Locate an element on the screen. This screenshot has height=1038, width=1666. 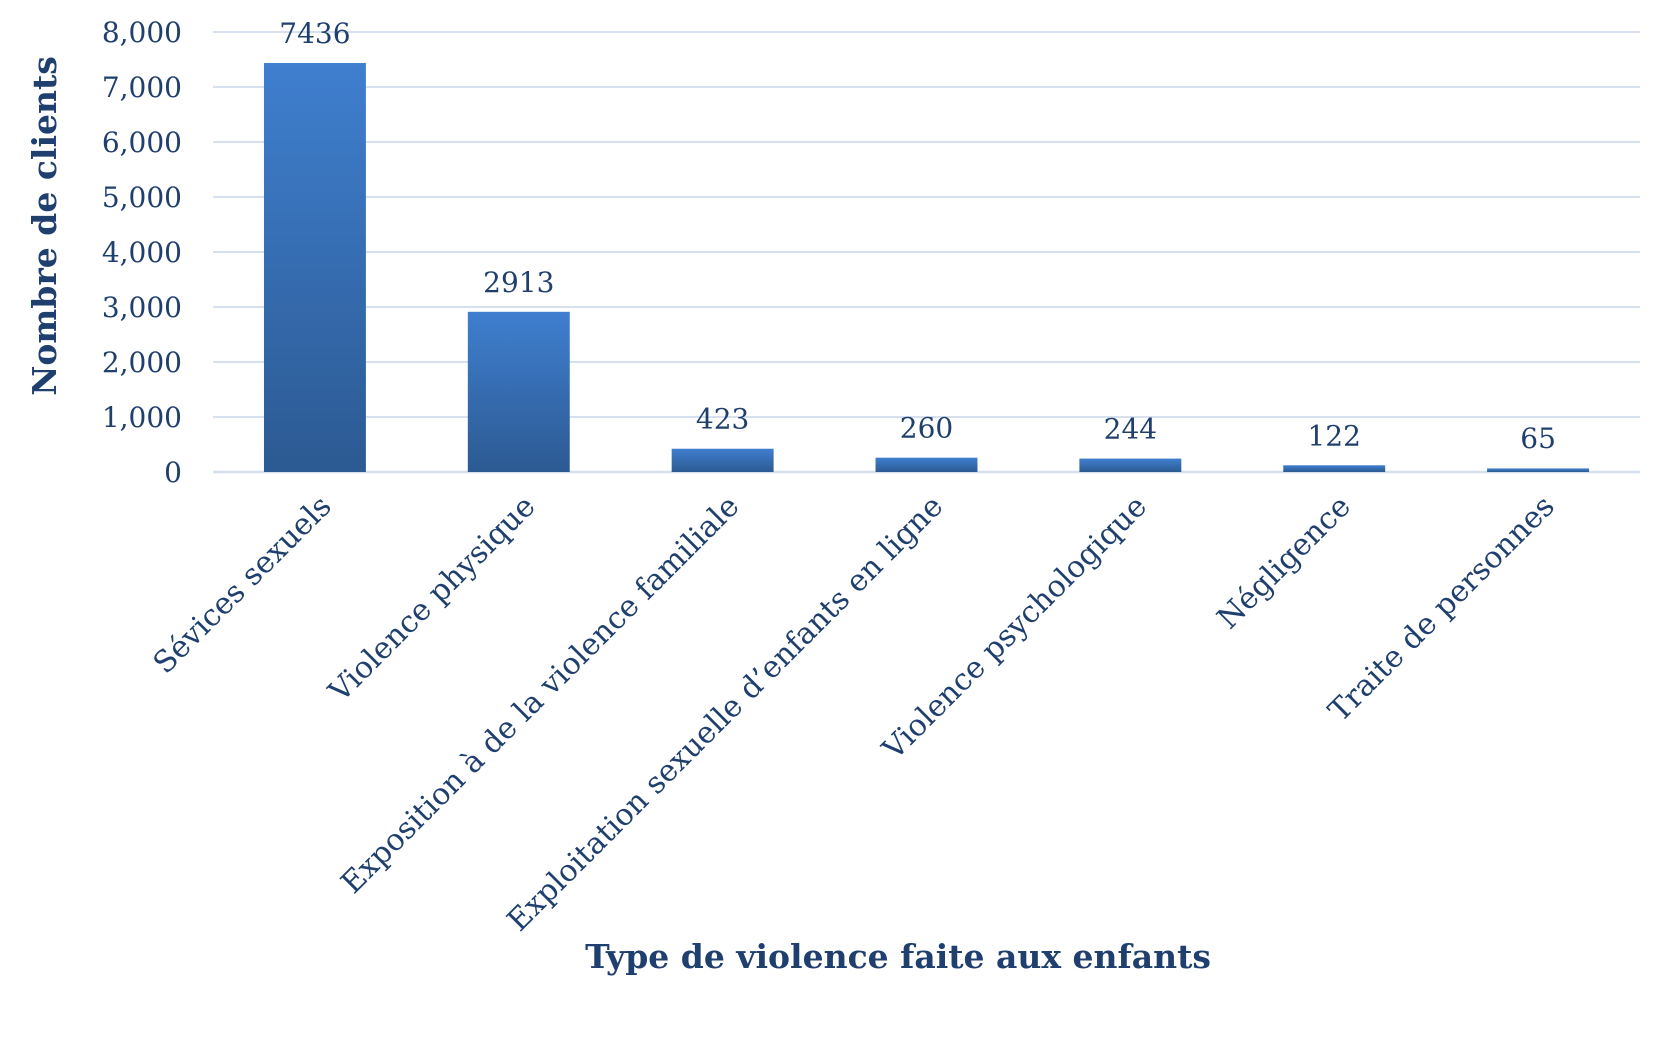
y-tick-label: 0 is located at coordinates (173, 472).